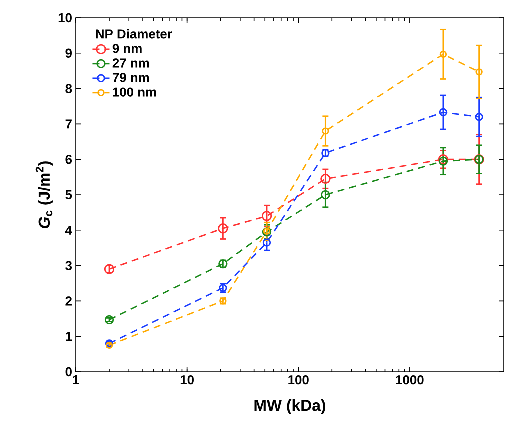  What do you see at coordinates (134, 92) in the screenshot?
I see `legend-label: 100 nm` at bounding box center [134, 92].